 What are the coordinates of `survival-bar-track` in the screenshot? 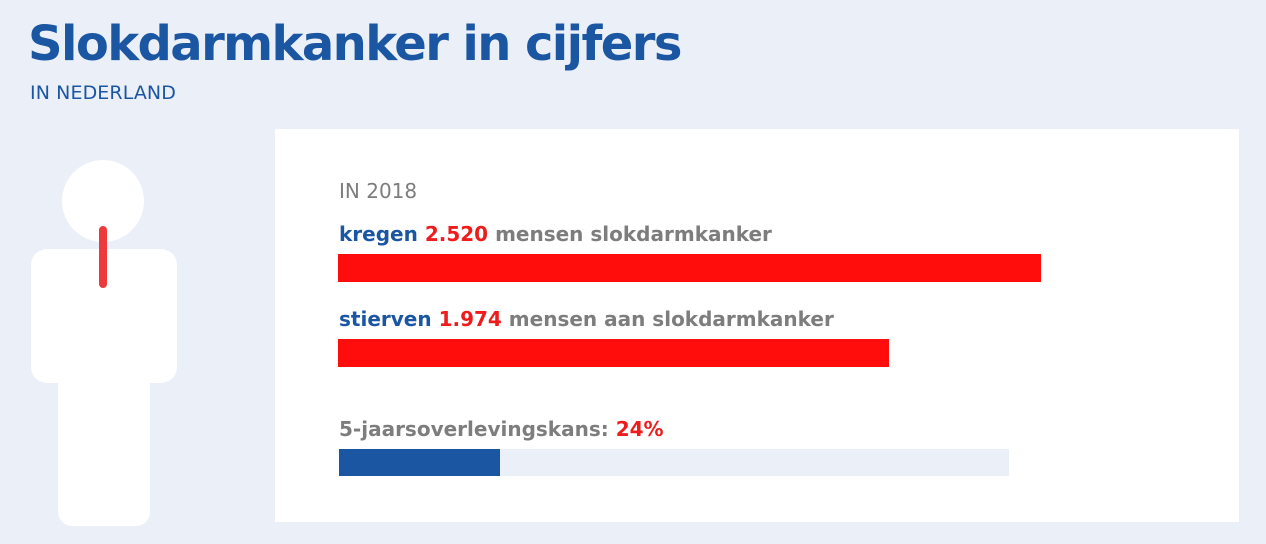 It's located at (674, 462).